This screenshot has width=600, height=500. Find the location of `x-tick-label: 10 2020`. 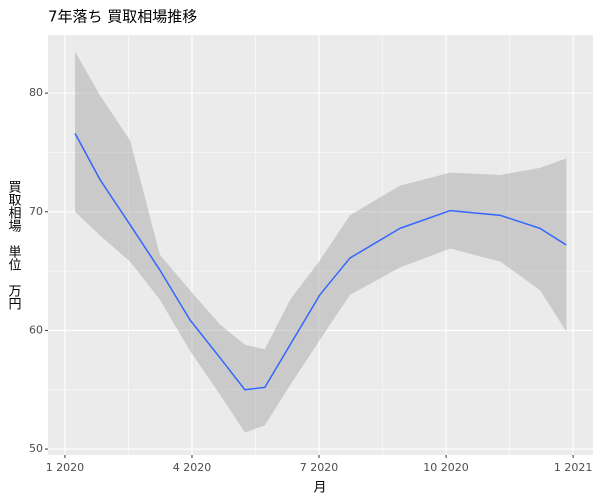

x-tick-label: 10 2020 is located at coordinates (446, 467).